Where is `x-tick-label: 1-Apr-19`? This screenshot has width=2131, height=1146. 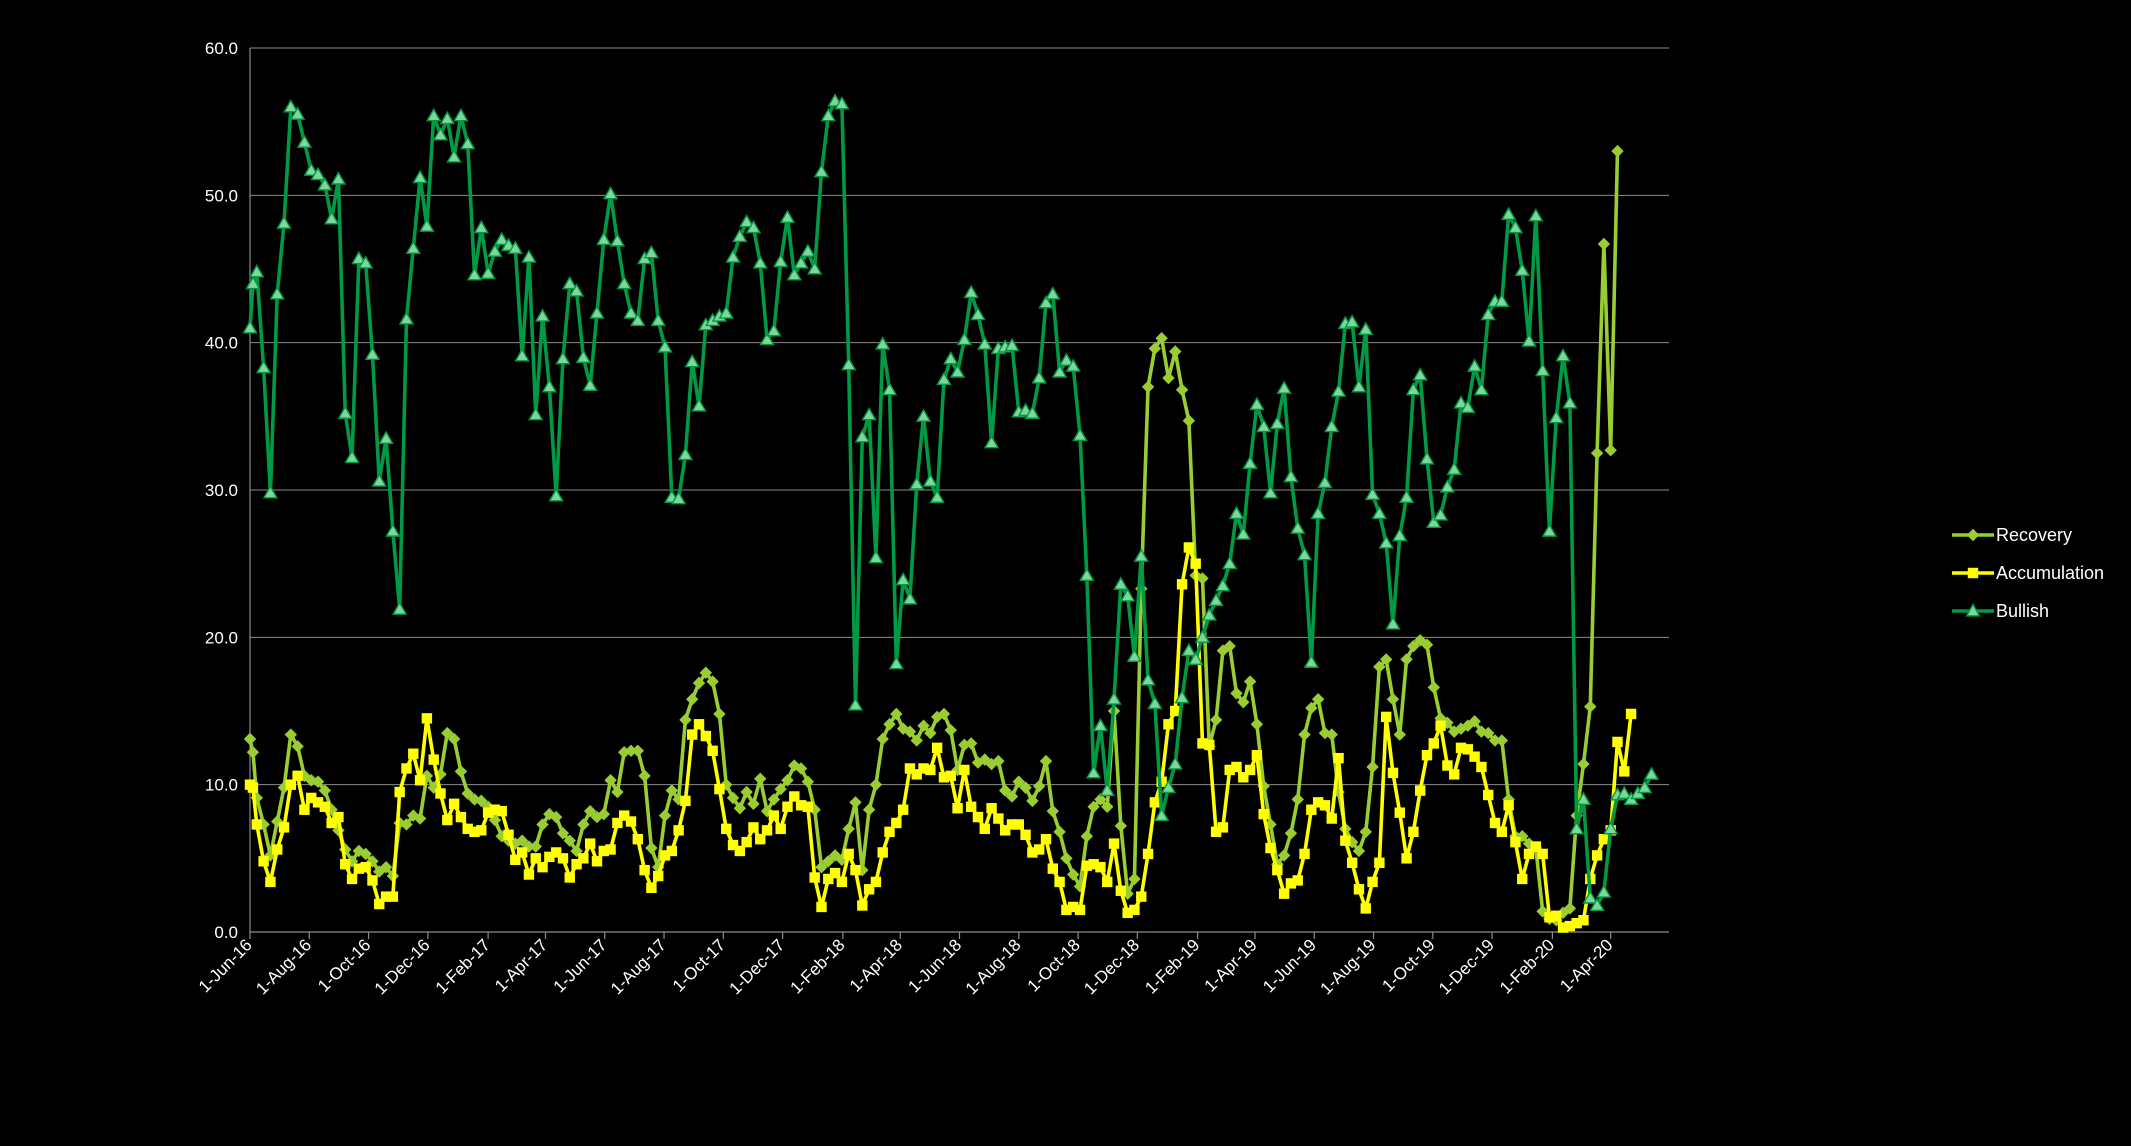
x-tick-label: 1-Apr-19 is located at coordinates (1231, 965).